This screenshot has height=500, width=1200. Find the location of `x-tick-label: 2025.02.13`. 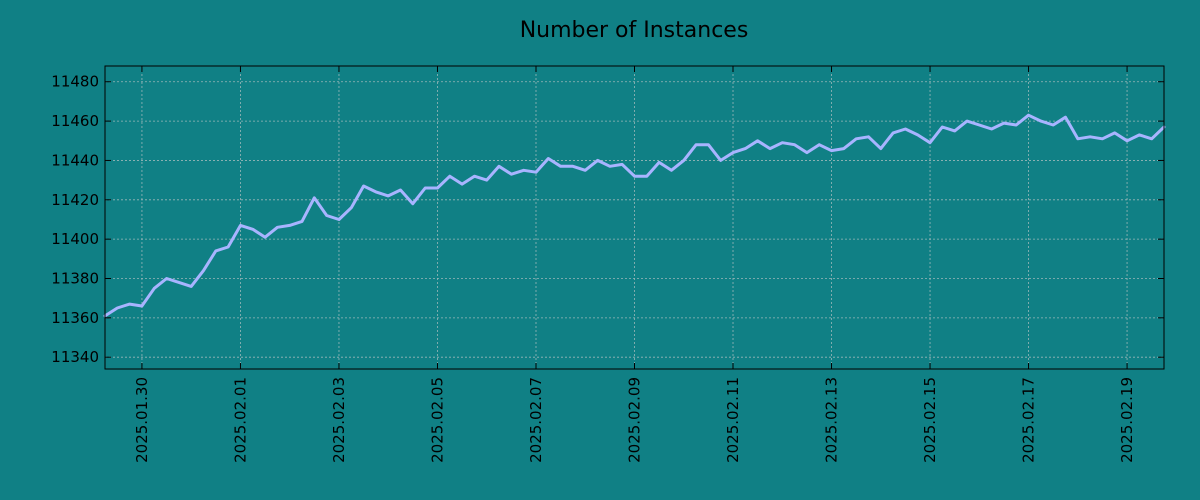

x-tick-label: 2025.02.13 is located at coordinates (832, 420).